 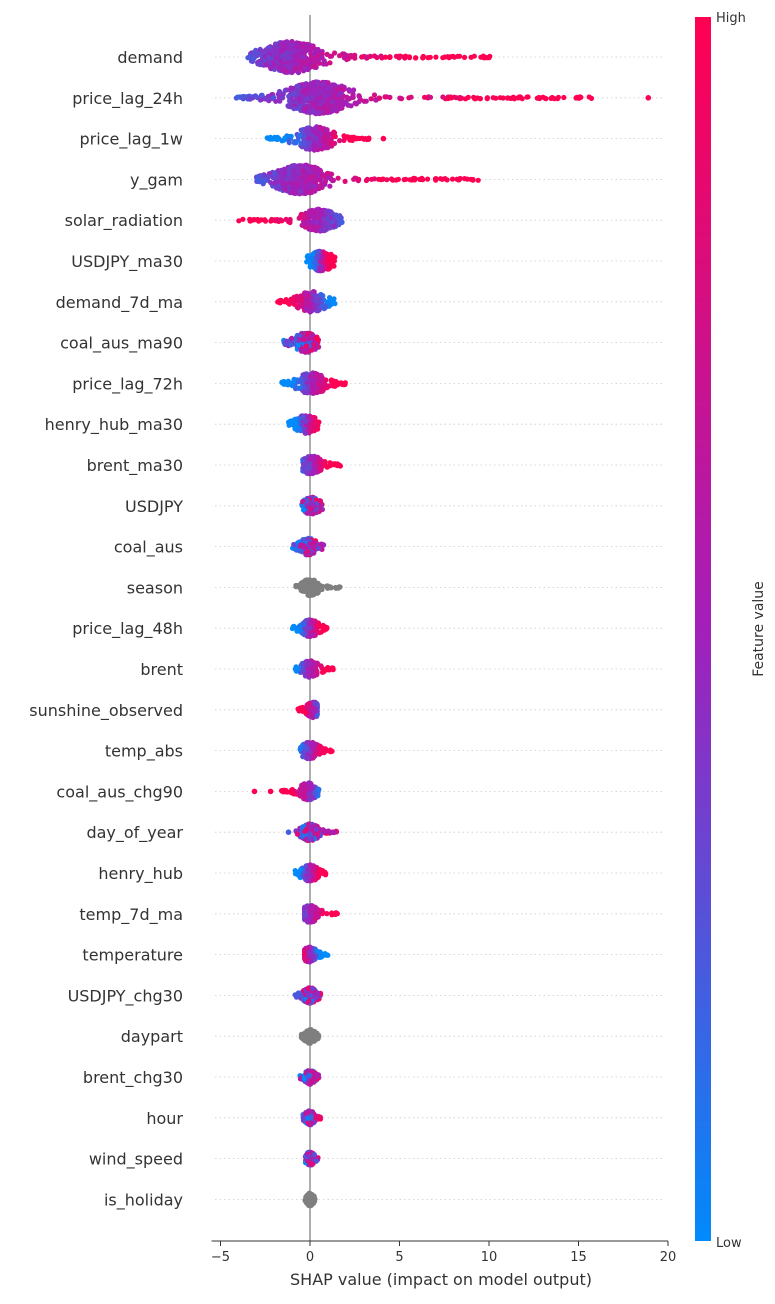 What do you see at coordinates (321, 465) in the screenshot?
I see `point-group-brent_ma30` at bounding box center [321, 465].